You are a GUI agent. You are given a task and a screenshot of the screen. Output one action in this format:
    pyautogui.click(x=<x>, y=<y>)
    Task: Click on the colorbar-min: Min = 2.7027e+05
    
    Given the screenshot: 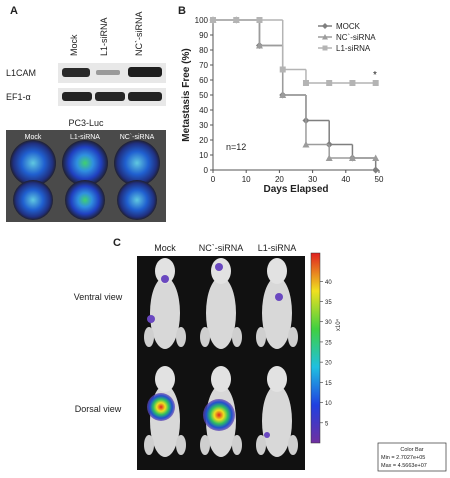 What is the action you would take?
    pyautogui.click(x=403, y=458)
    